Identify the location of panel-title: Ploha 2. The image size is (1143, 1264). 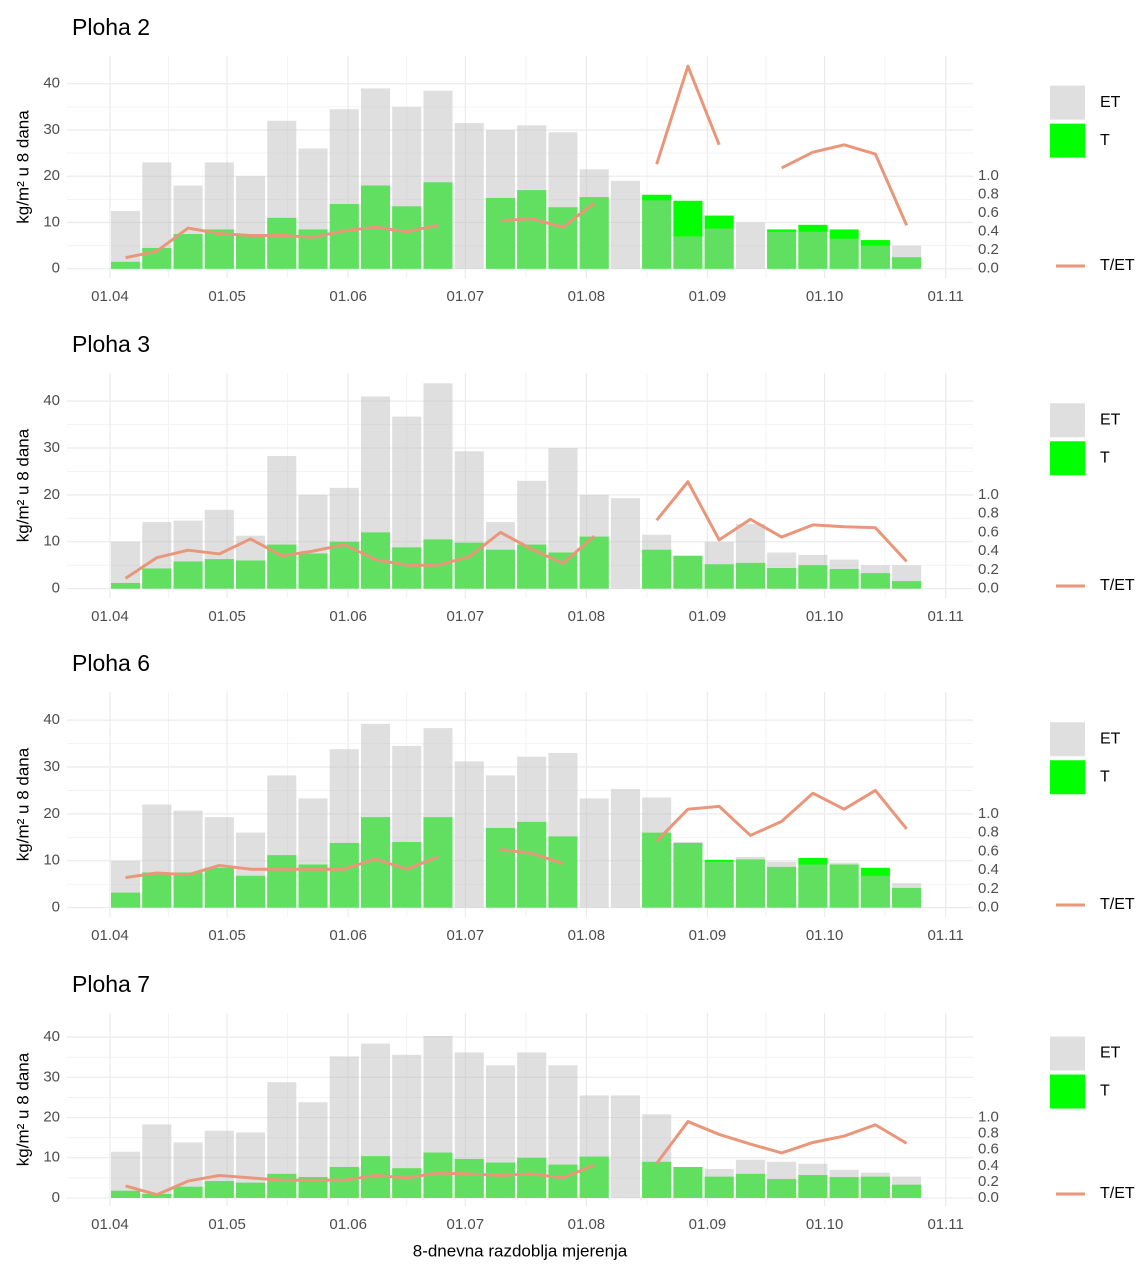
(111, 27).